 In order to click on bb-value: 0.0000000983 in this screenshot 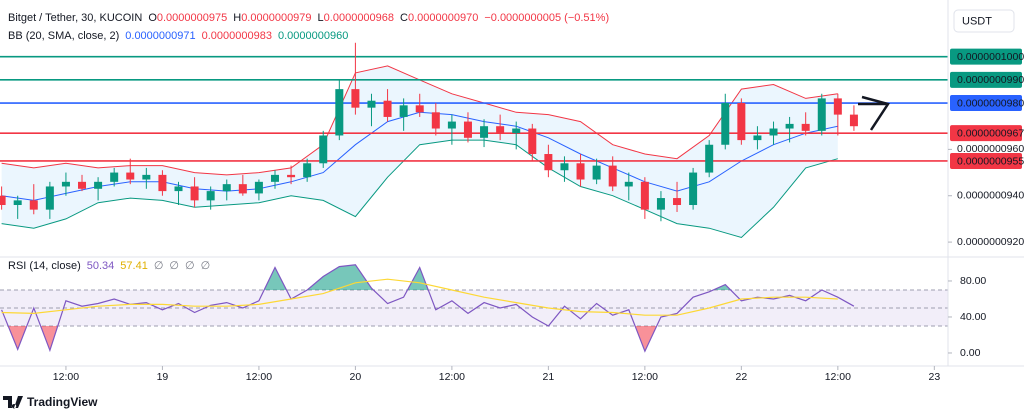, I will do `click(237, 36)`.